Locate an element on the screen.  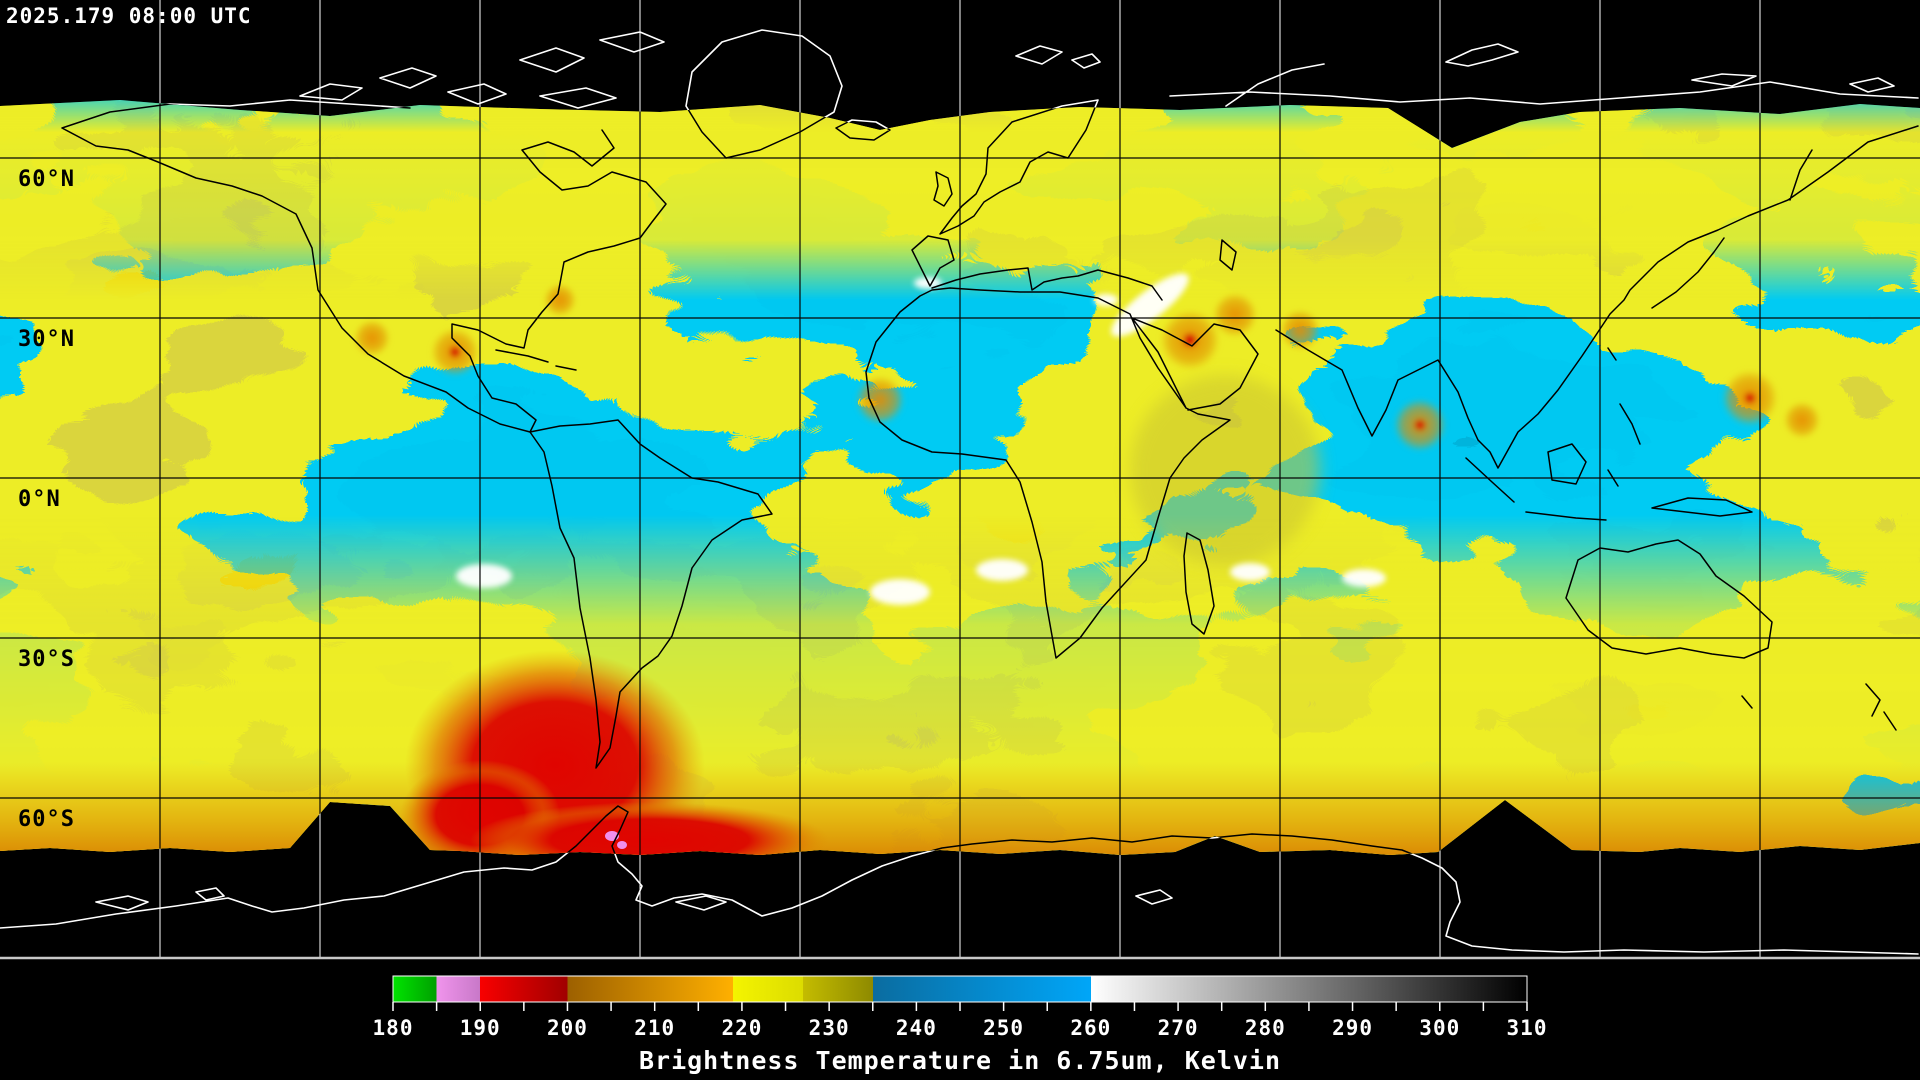
colorbar-tick-label: 300 is located at coordinates (1439, 1028).